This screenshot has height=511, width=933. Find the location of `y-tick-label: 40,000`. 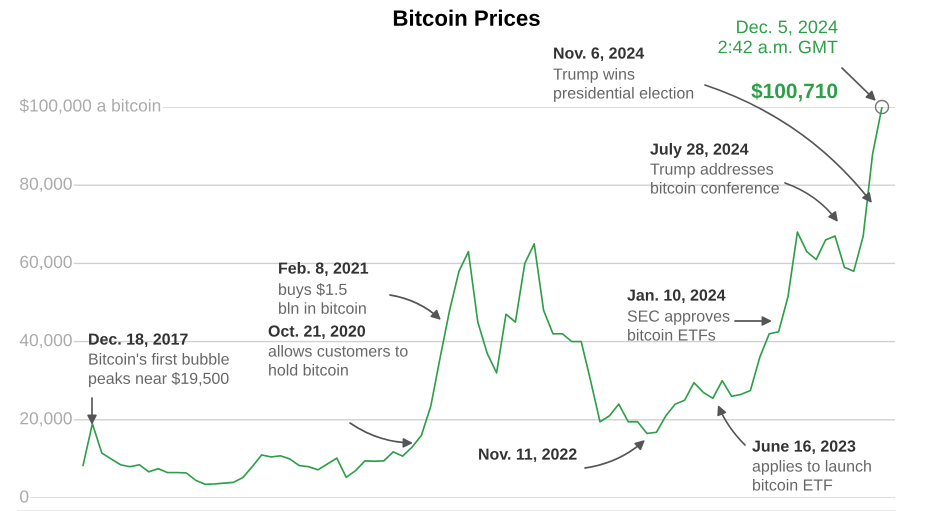

y-tick-label: 40,000 is located at coordinates (46, 341).